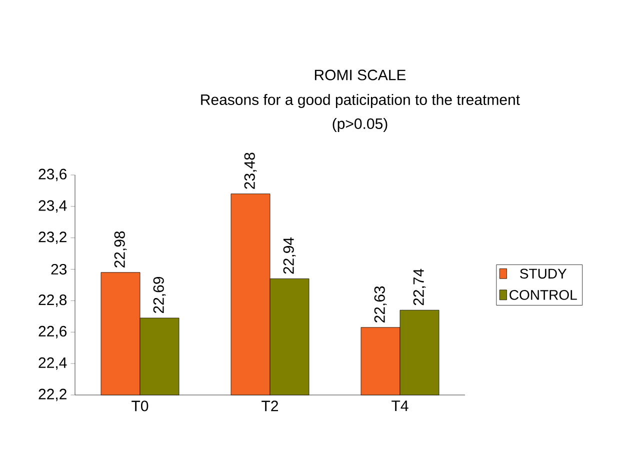 This screenshot has width=618, height=470. What do you see at coordinates (360, 125) in the screenshot?
I see `text: (p>0.05)` at bounding box center [360, 125].